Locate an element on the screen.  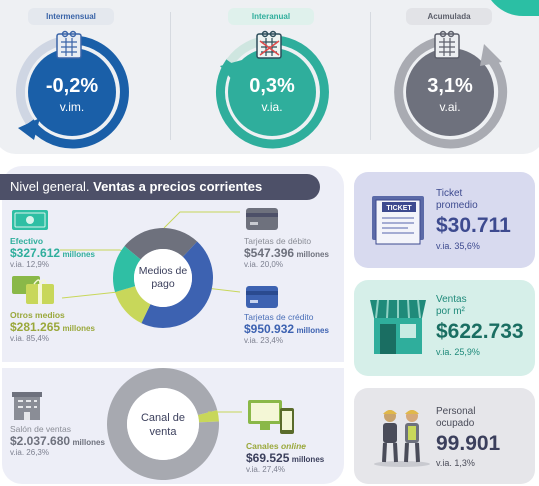
card-ventas-m2: Ventas por m² $622.733 v.ia. 25,9% is located at coordinates (444, 328).